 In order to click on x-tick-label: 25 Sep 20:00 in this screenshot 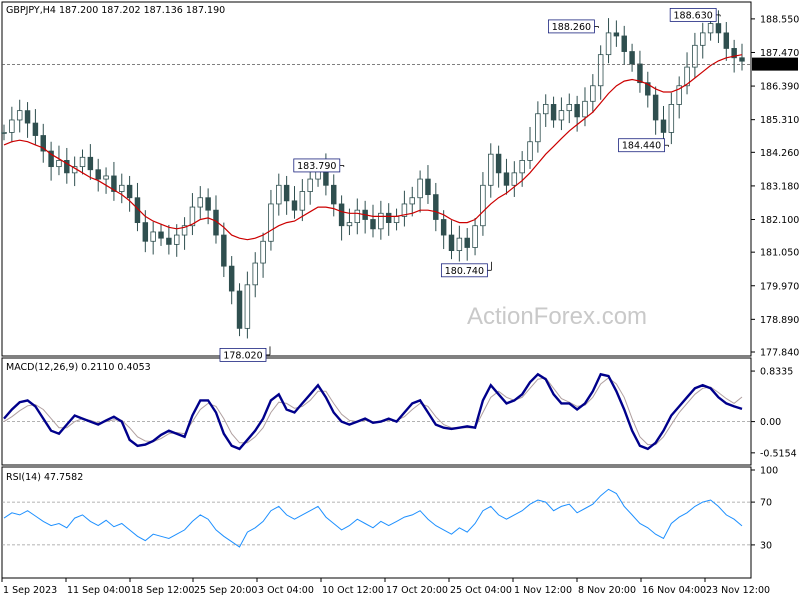, I will do `click(225, 590)`.